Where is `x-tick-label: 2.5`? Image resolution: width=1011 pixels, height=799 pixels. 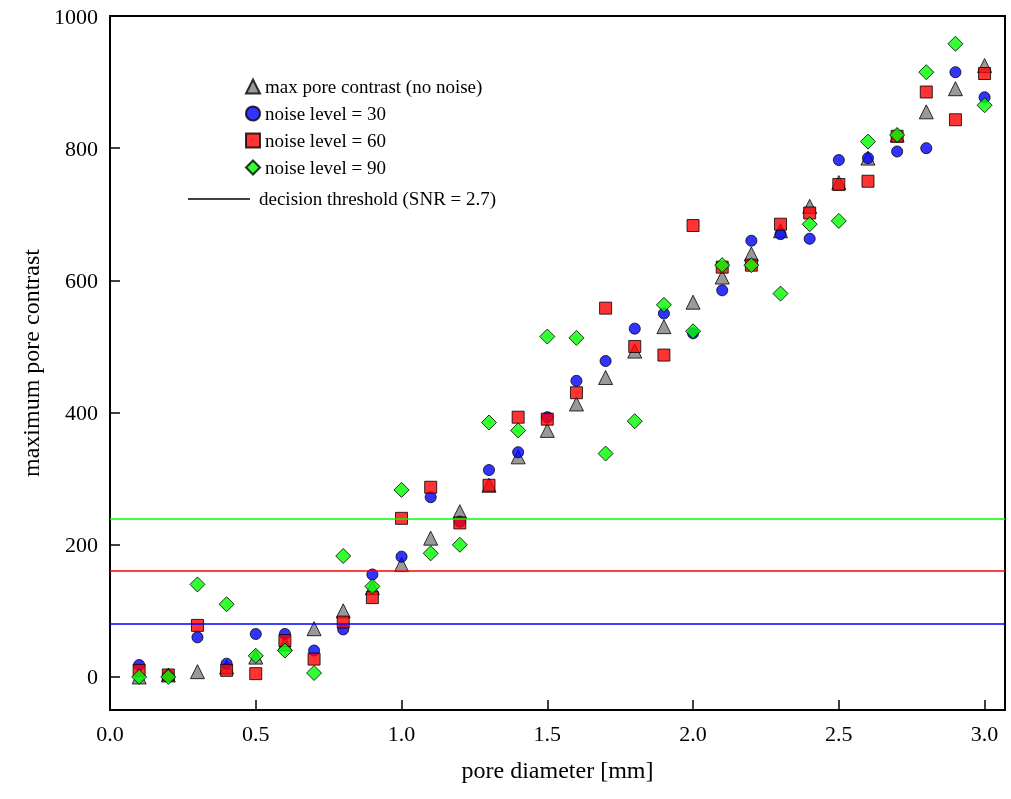 x-tick-label: 2.5 is located at coordinates (839, 733).